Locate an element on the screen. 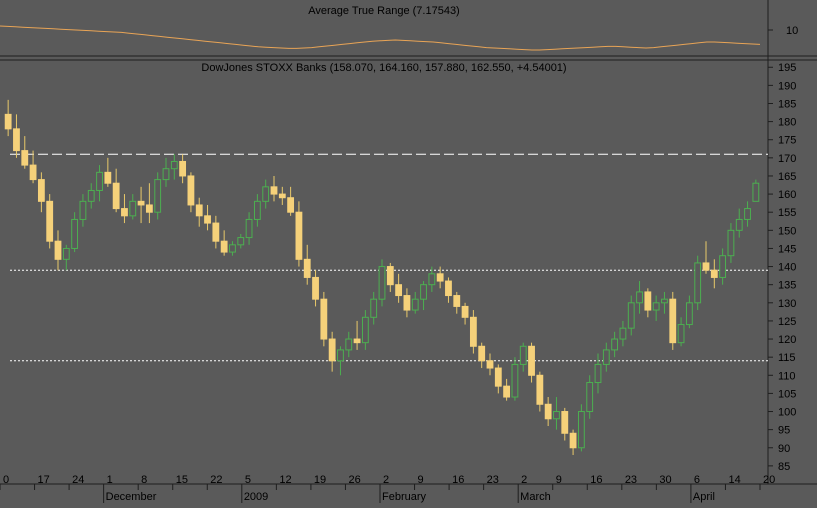 Image resolution: width=817 pixels, height=508 pixels. price-tick-label: 145 is located at coordinates (787, 249).